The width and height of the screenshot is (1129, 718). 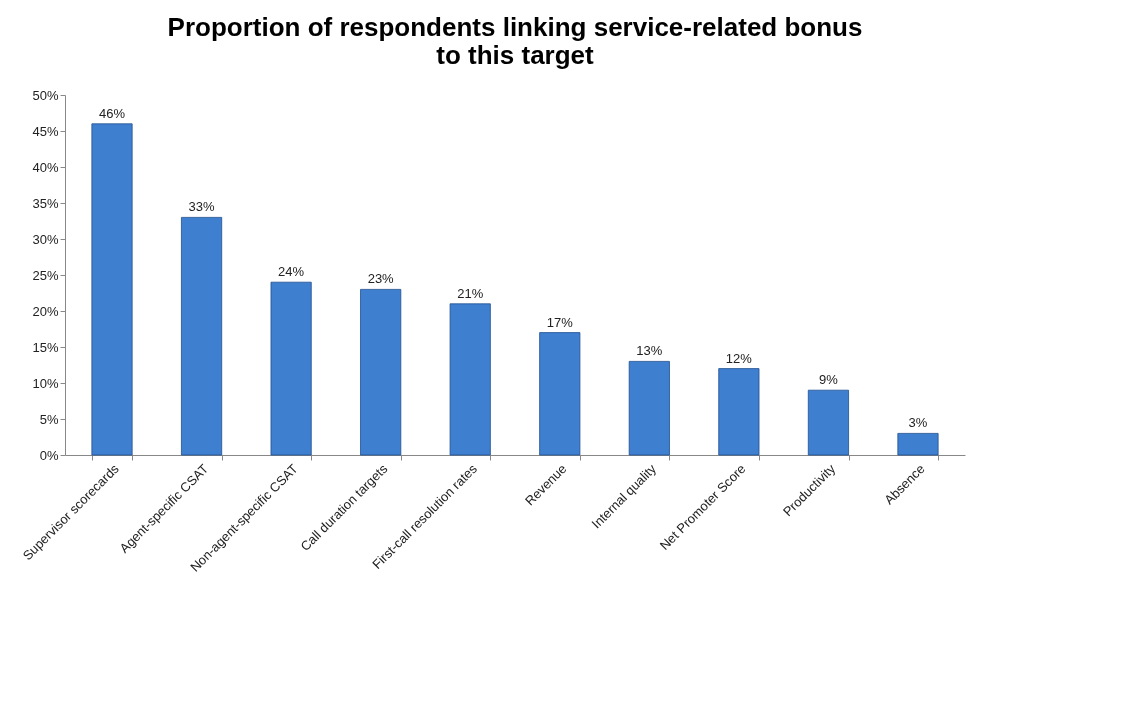 What do you see at coordinates (515, 27) in the screenshot?
I see `text: Proportion of respondents linking service-related bonus` at bounding box center [515, 27].